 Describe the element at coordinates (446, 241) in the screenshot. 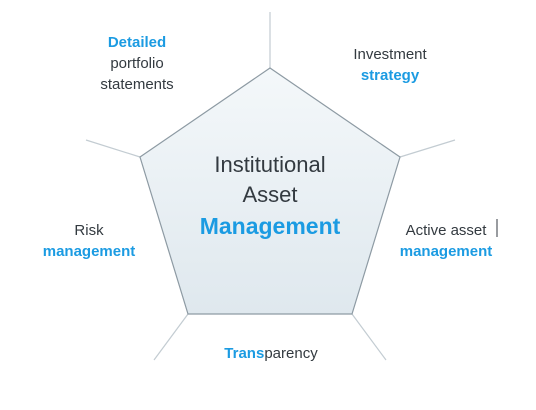

I see `label-active-asset-management: Active asset management` at that location.